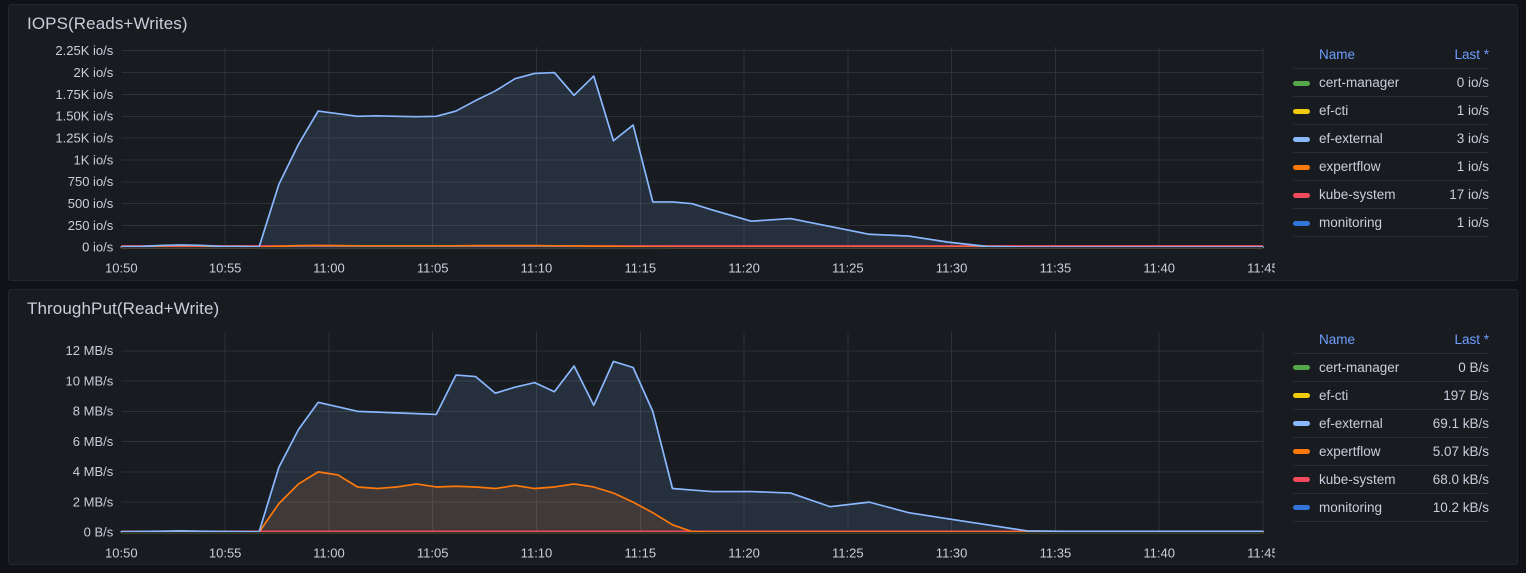  I want to click on x-axis-tick-label: 11:05, so click(433, 268).